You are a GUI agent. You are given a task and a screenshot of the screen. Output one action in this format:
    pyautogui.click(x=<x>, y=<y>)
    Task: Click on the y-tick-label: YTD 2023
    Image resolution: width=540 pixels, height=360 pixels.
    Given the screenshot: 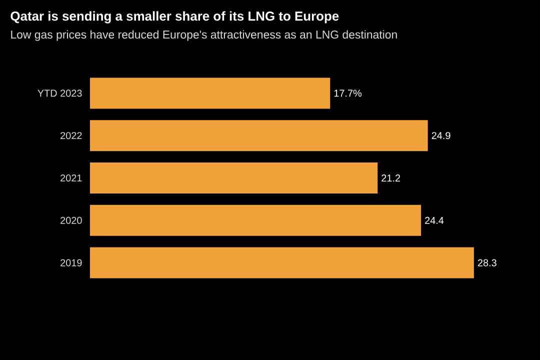 What is the action you would take?
    pyautogui.click(x=60, y=93)
    